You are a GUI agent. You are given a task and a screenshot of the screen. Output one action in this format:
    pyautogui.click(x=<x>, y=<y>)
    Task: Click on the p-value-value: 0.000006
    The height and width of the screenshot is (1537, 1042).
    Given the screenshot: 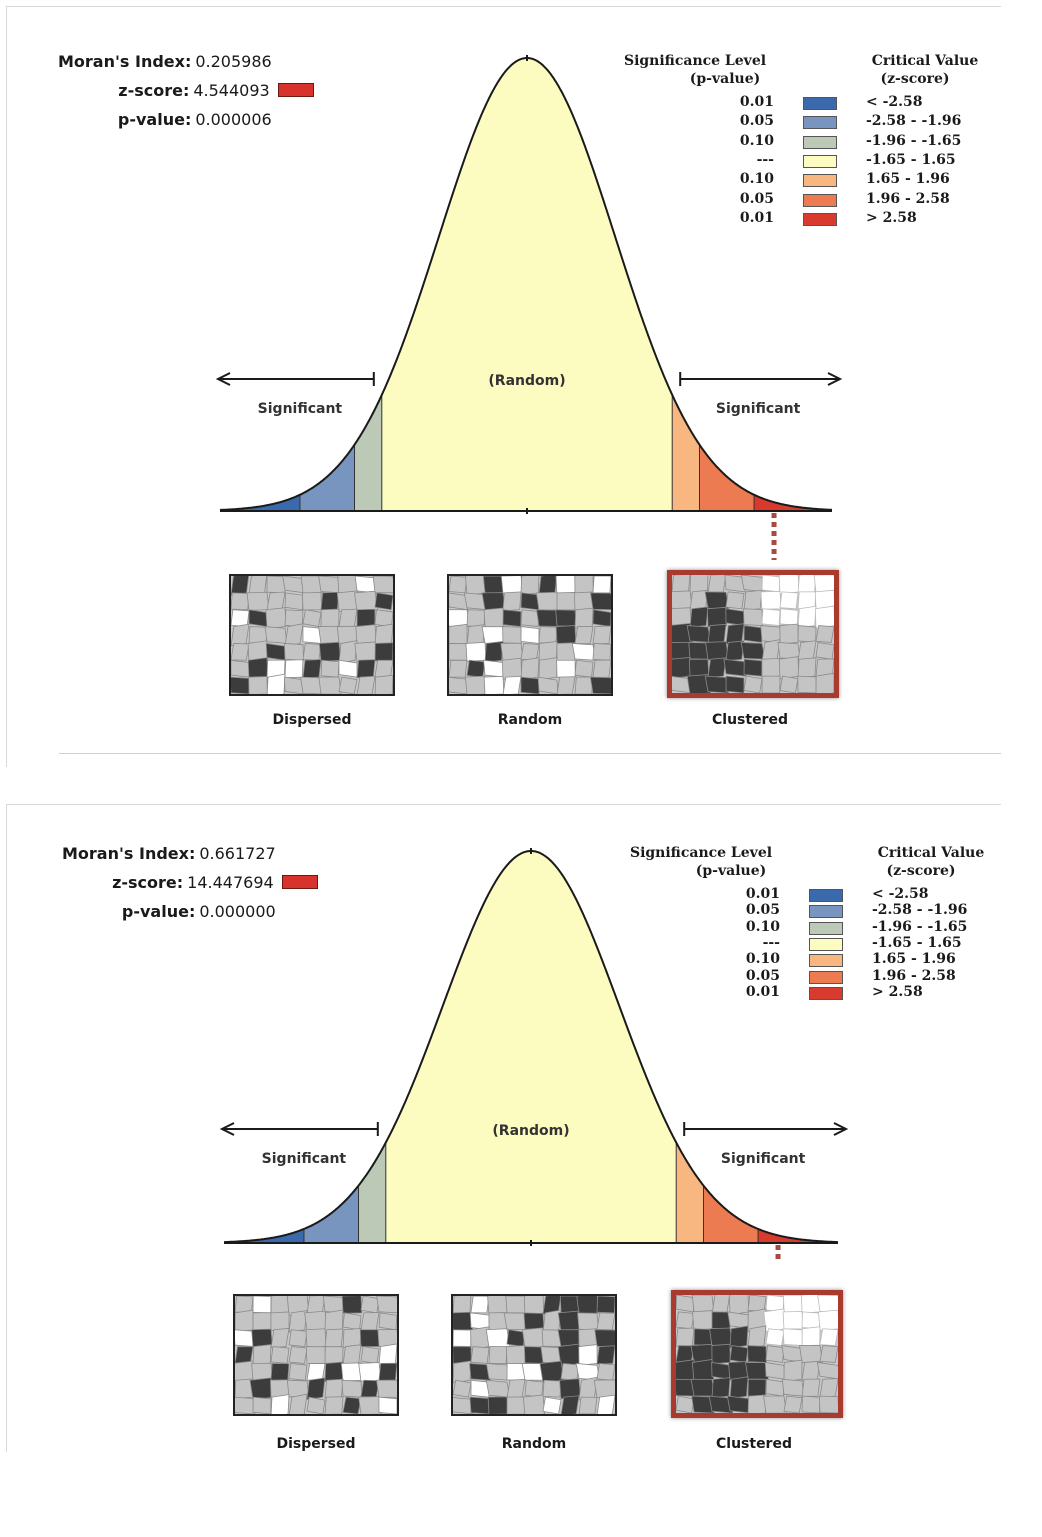 What is the action you would take?
    pyautogui.click(x=233, y=119)
    